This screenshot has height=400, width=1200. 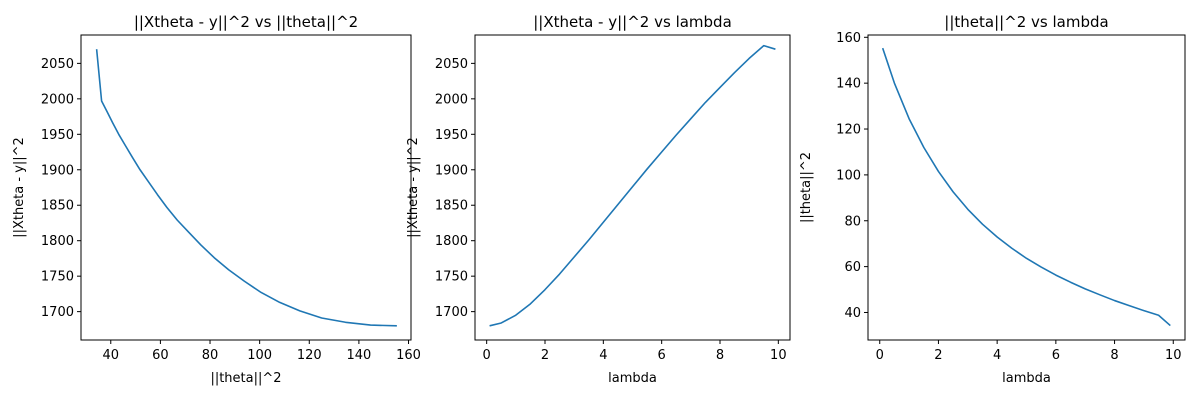 I want to click on x-tick-label: 40, so click(x=111, y=355).